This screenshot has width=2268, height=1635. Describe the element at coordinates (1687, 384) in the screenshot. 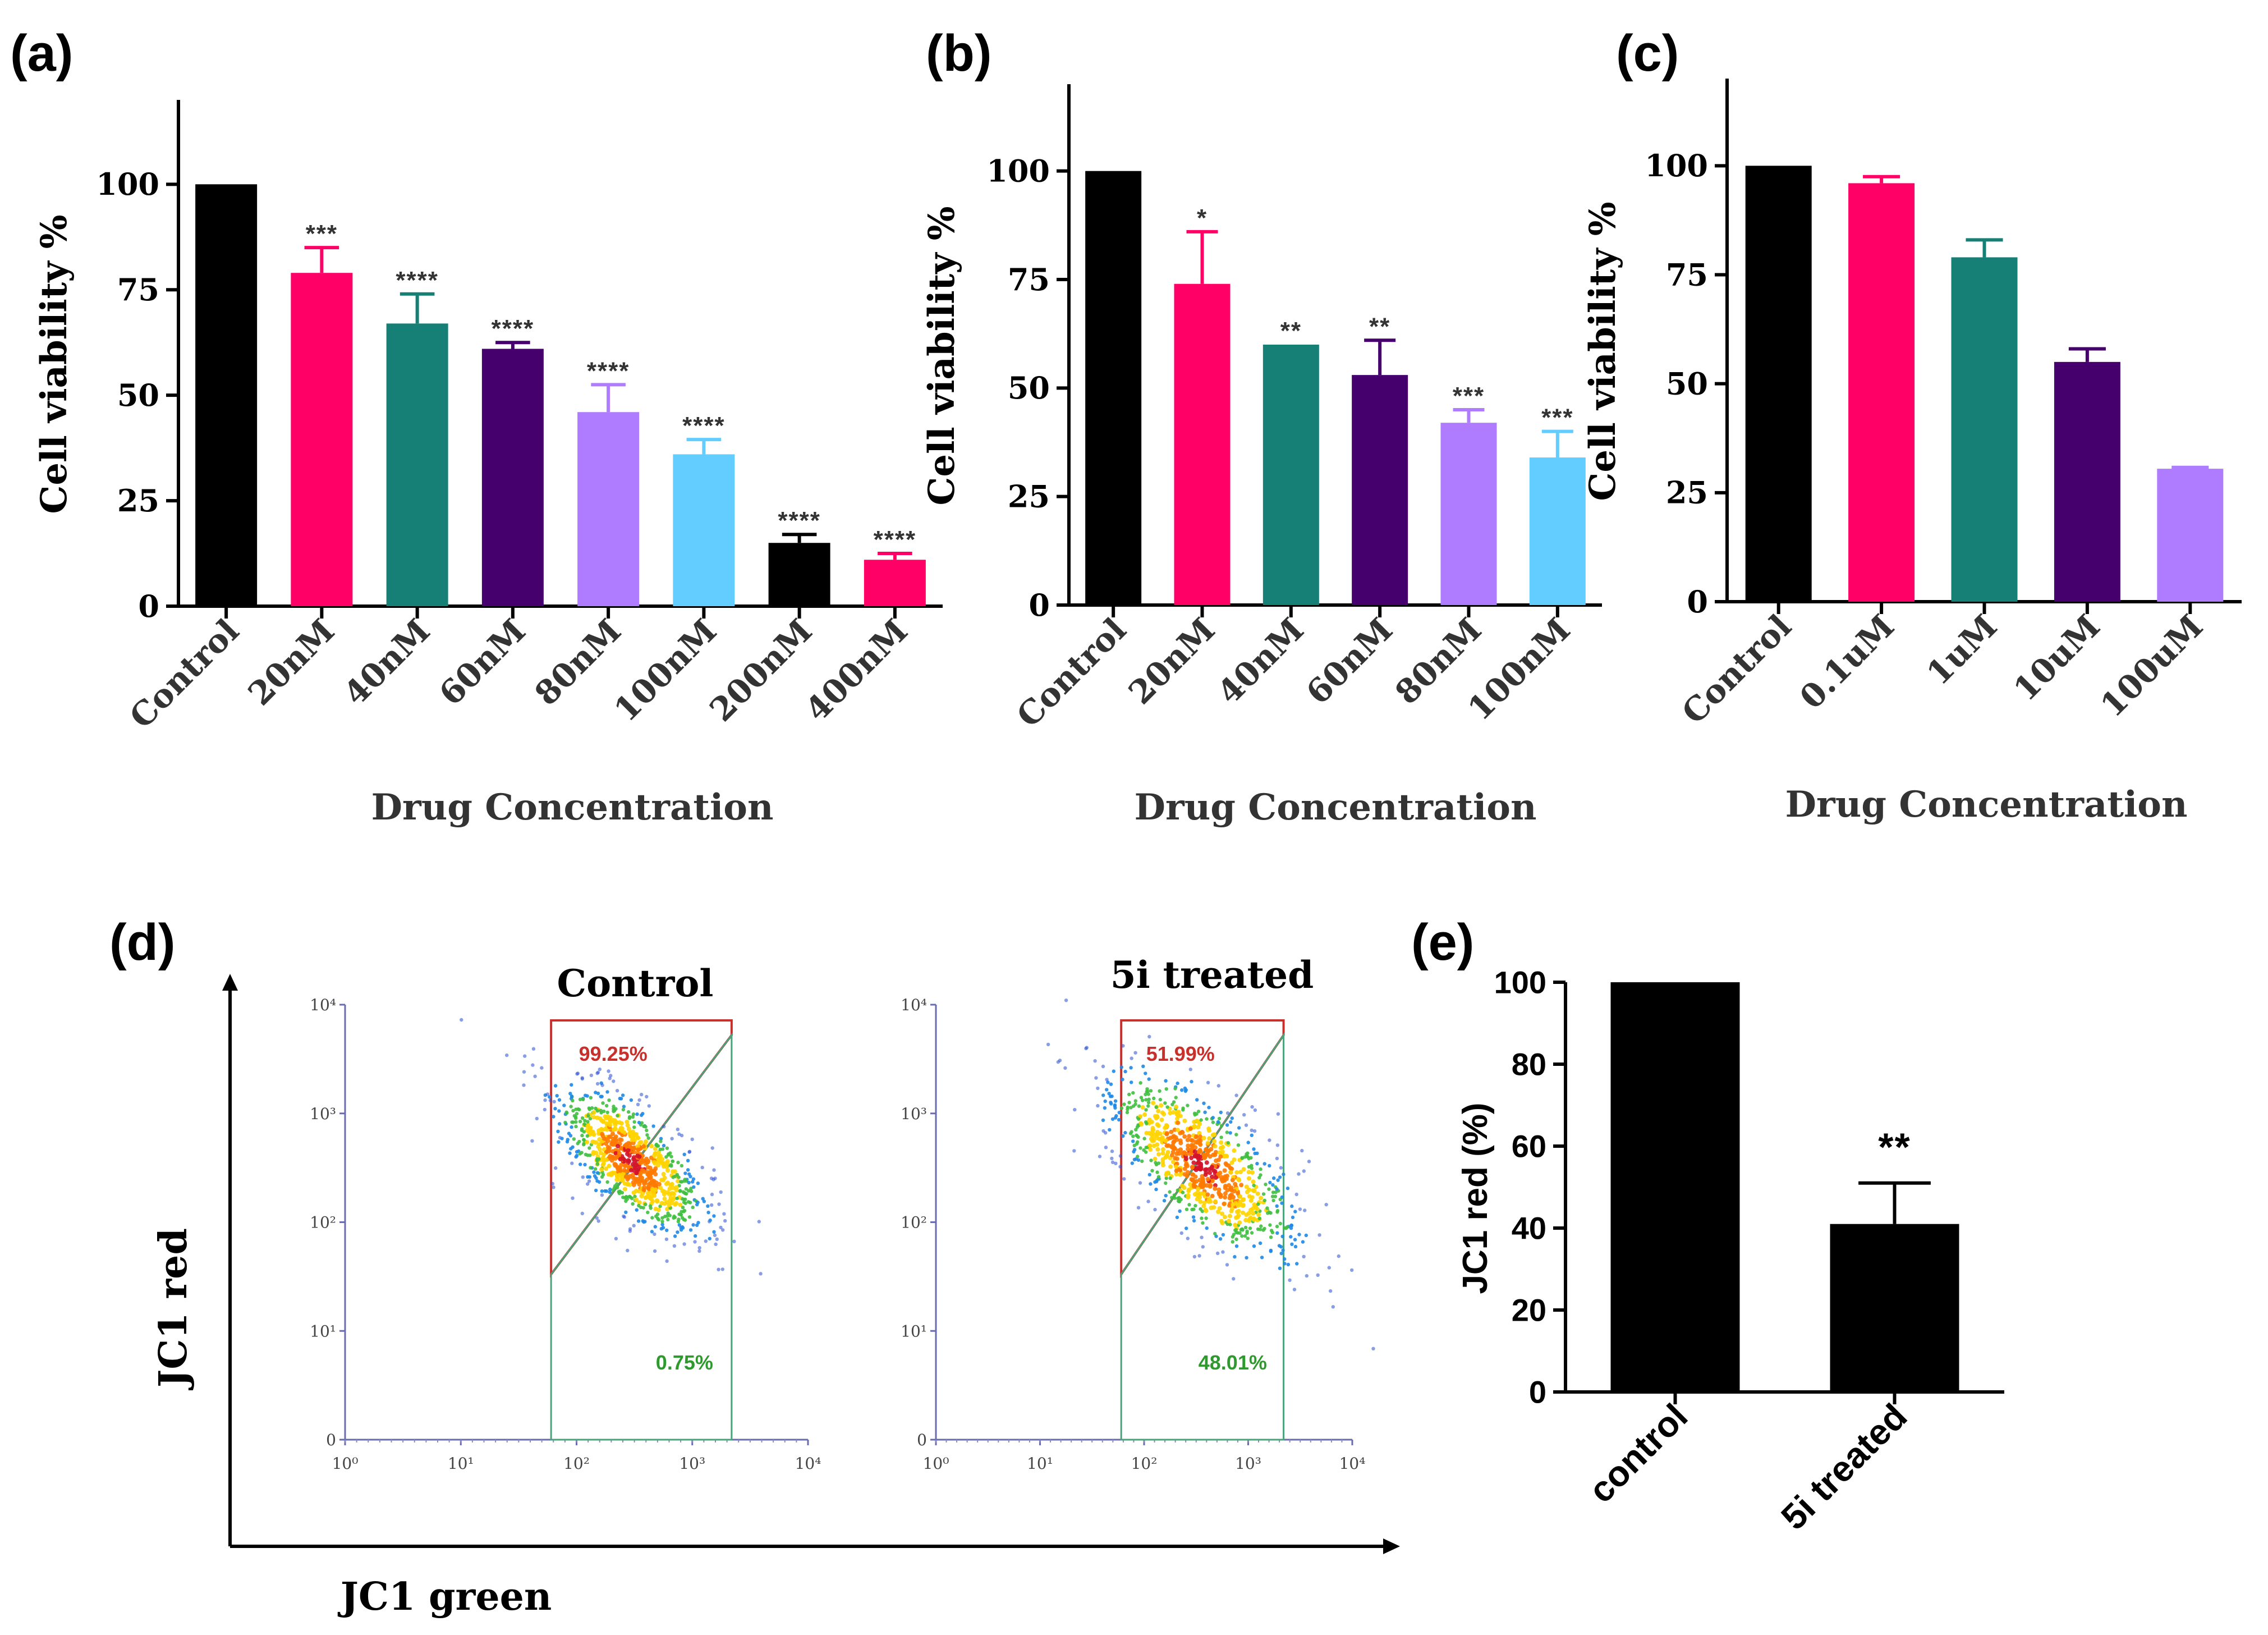

I see `y-tick-label: 50` at that location.